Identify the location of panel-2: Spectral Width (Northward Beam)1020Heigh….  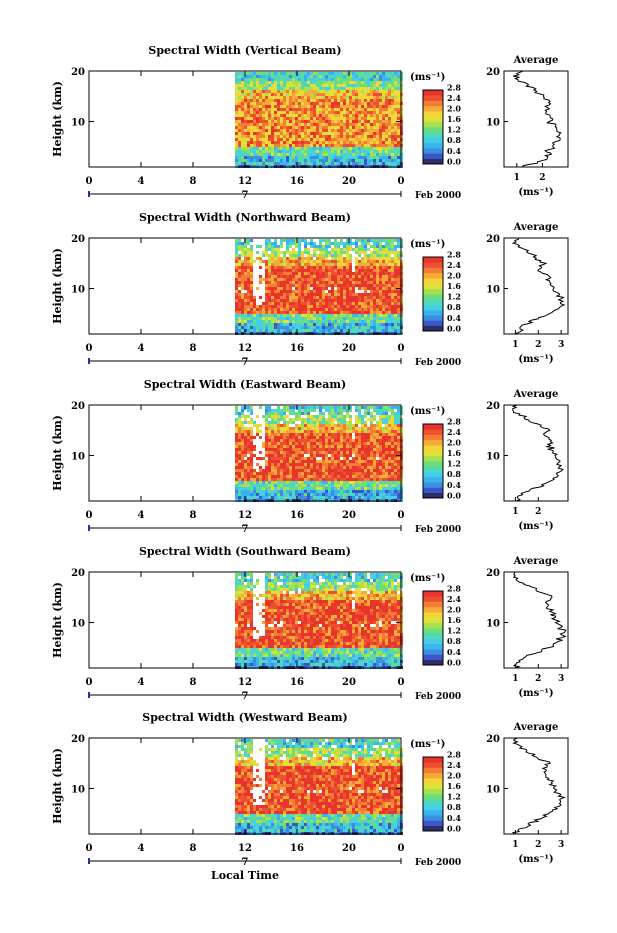
(309, 289).